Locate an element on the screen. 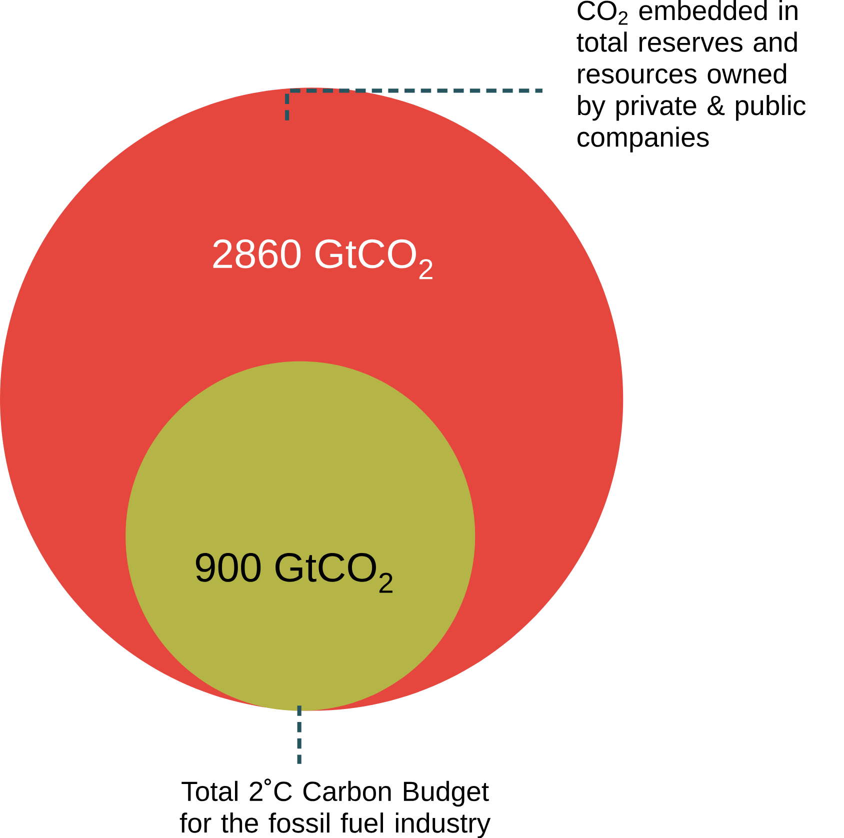  data-label: 2860 GtCO$_{2}$ is located at coordinates (322, 259).